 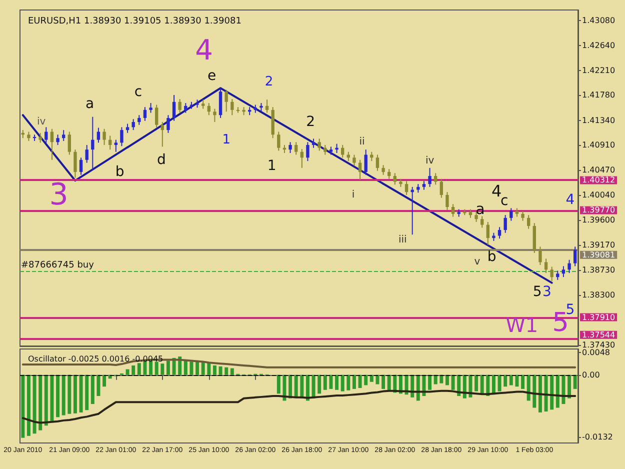 I want to click on ref-line-label: #87666745 buy, so click(x=58, y=265).